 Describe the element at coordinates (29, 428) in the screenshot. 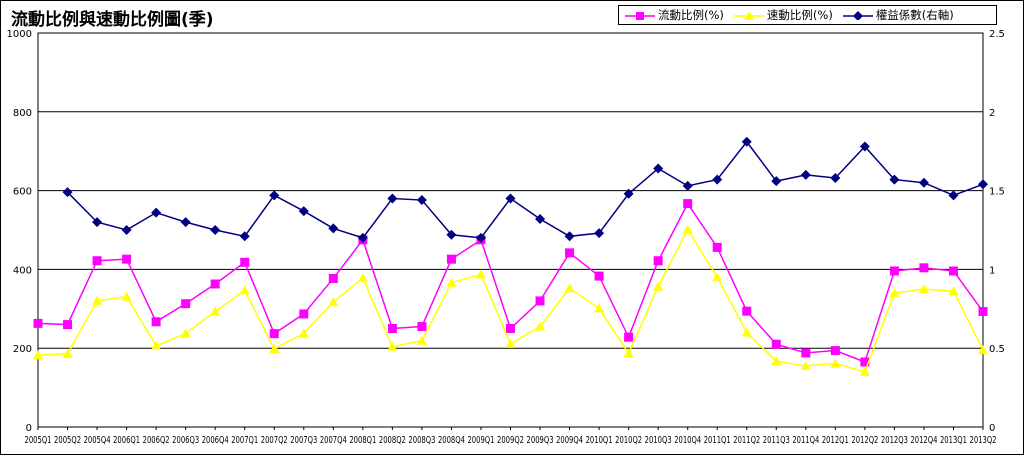

I see `y-left-tick-label: 0` at that location.